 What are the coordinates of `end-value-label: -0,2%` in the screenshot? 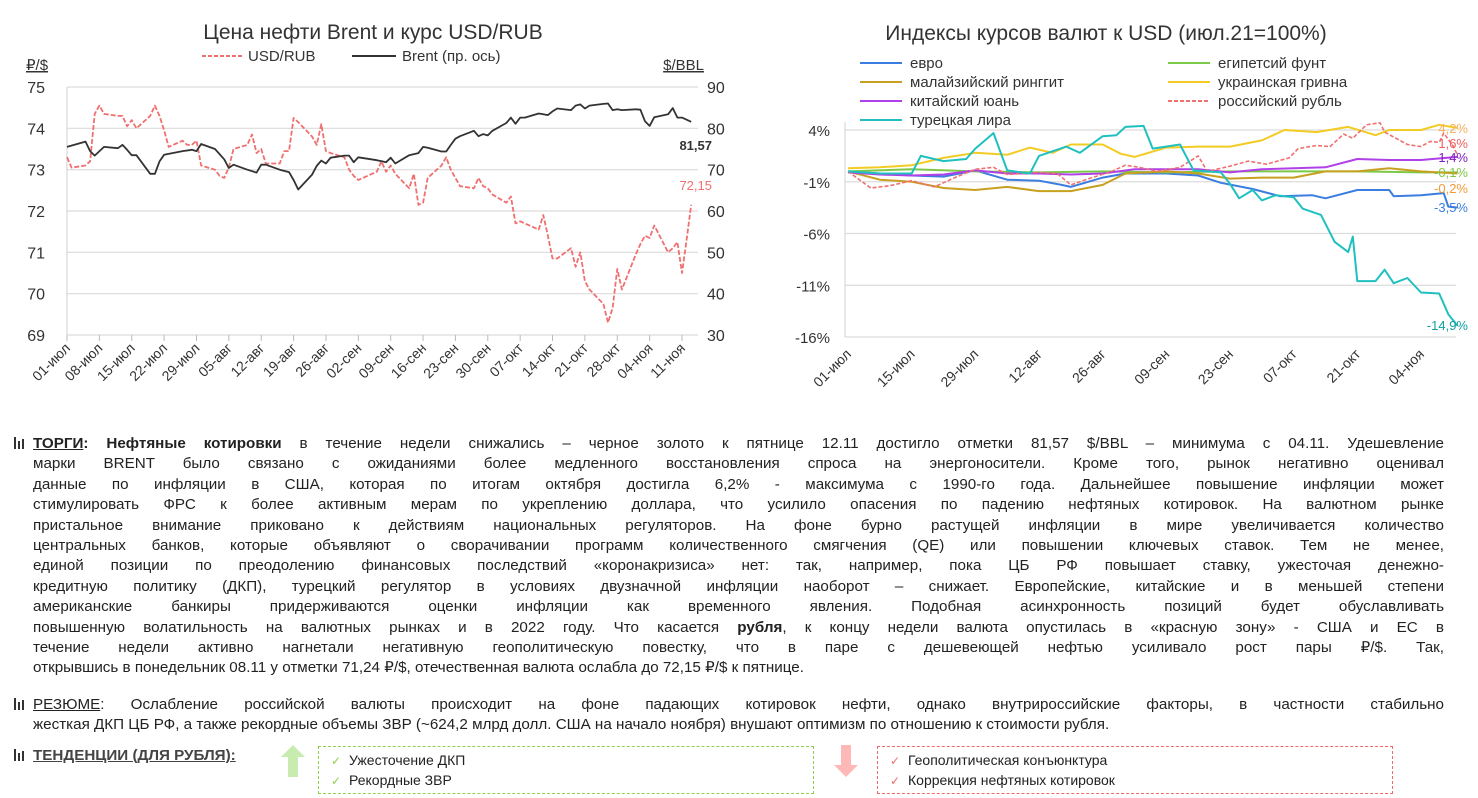 It's located at (1451, 188).